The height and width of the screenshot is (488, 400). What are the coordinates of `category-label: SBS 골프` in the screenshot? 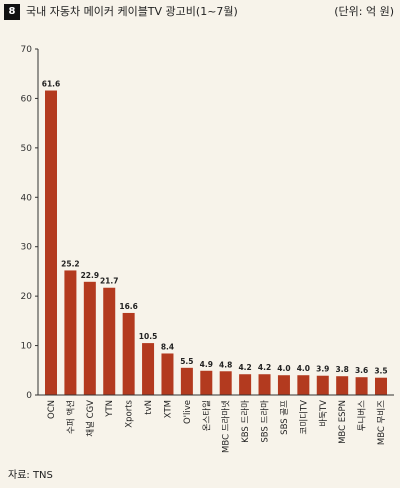 It's located at (285, 417).